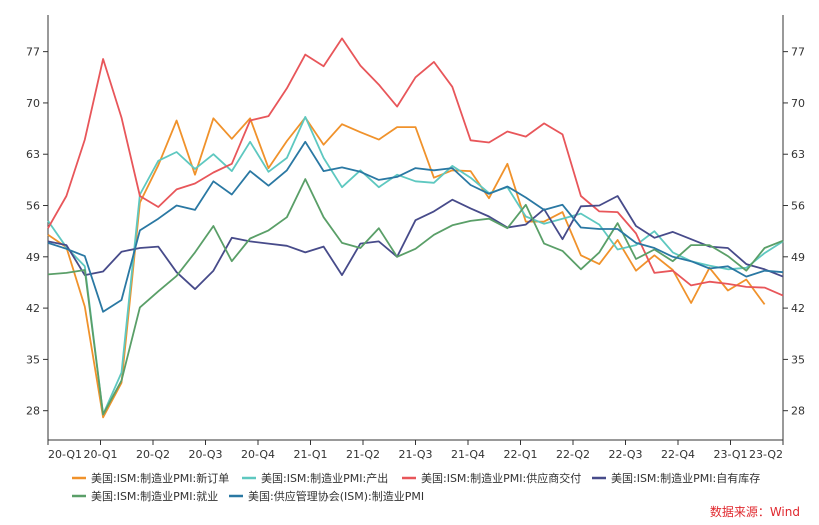  Describe the element at coordinates (33, 257) in the screenshot. I see `y-tick-label-left: 49` at that location.